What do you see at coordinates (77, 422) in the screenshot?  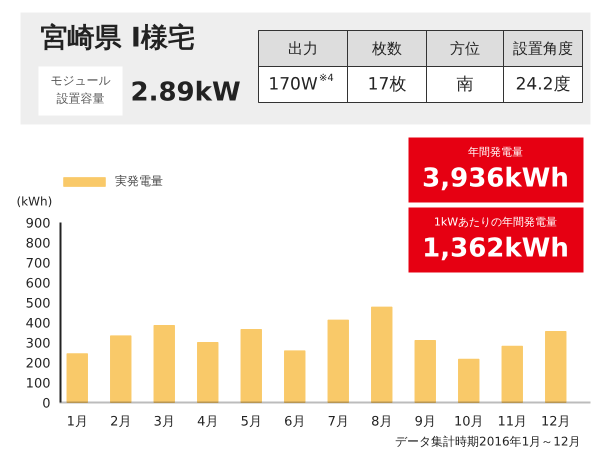 I see `x-tick-label: 1月` at bounding box center [77, 422].